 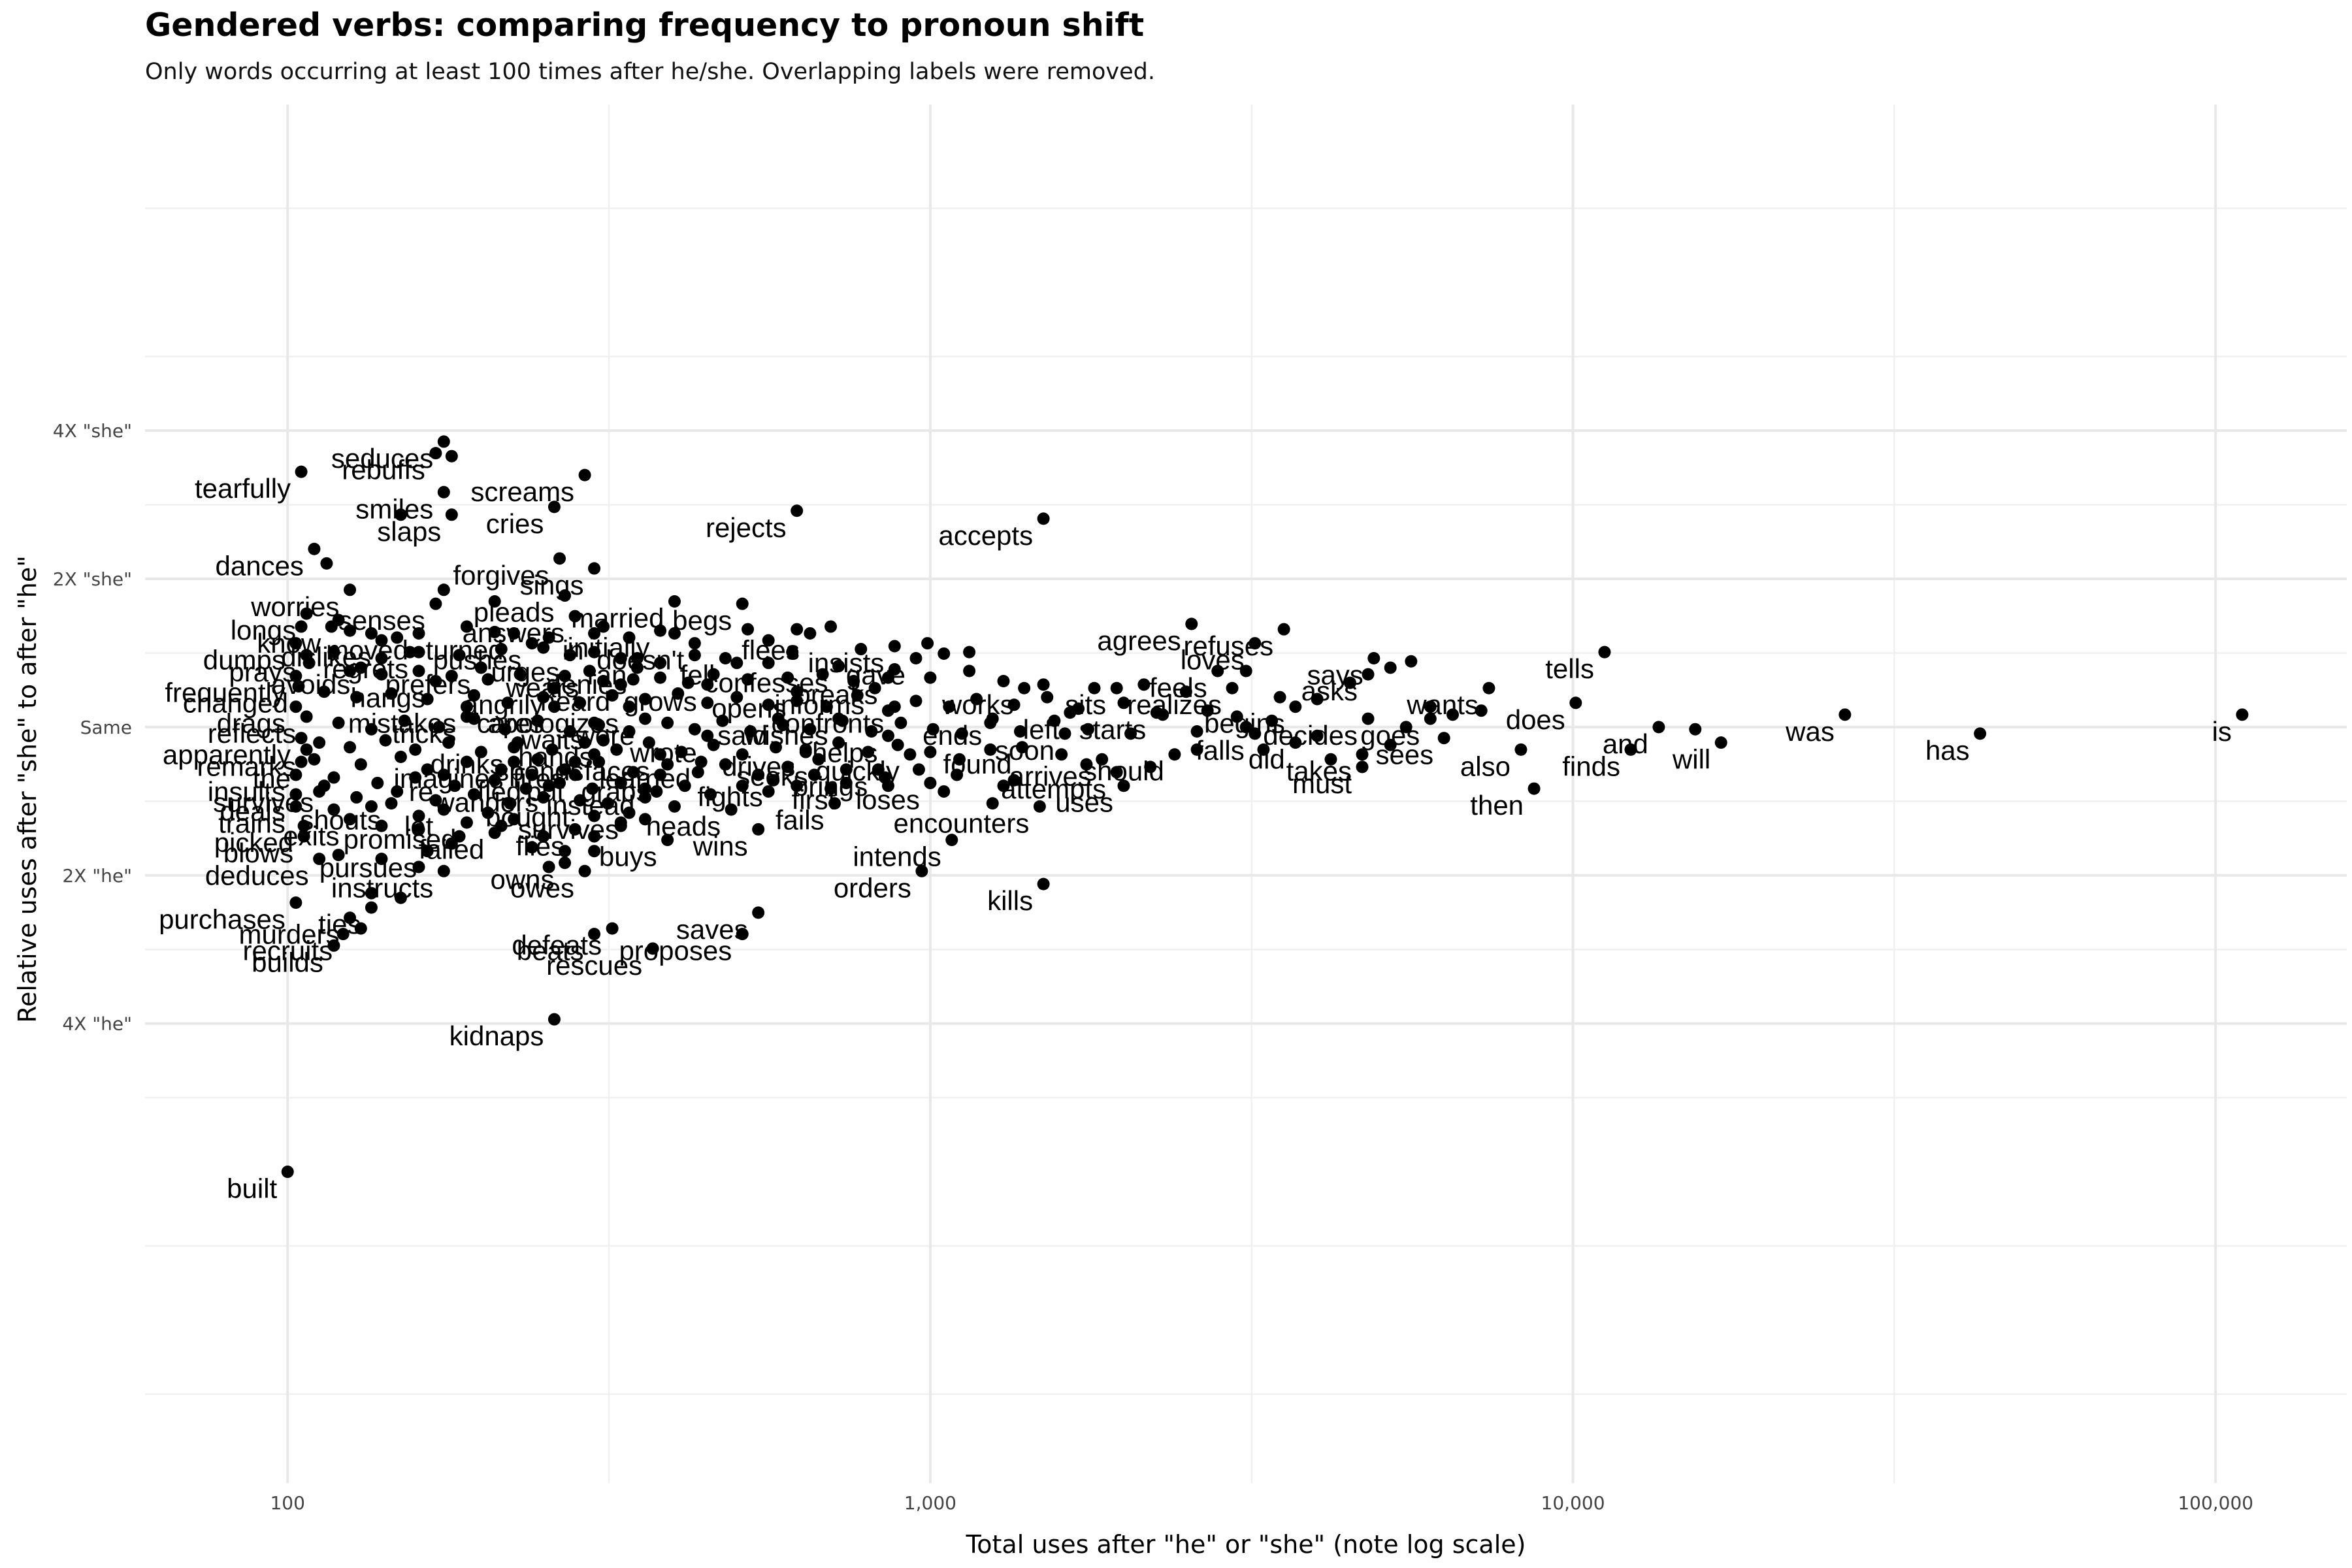 What do you see at coordinates (235, 703) in the screenshot?
I see `point-label: changed` at bounding box center [235, 703].